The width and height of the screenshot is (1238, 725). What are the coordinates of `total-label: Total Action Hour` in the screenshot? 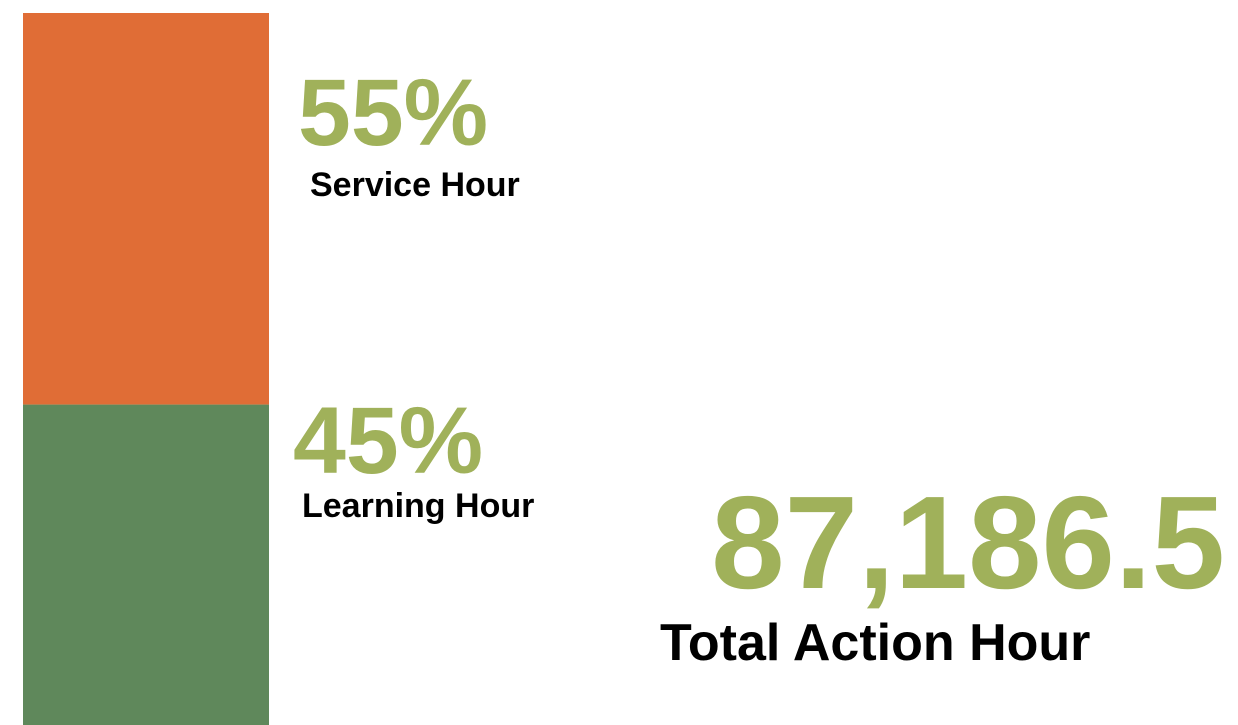 It's located at (875, 643).